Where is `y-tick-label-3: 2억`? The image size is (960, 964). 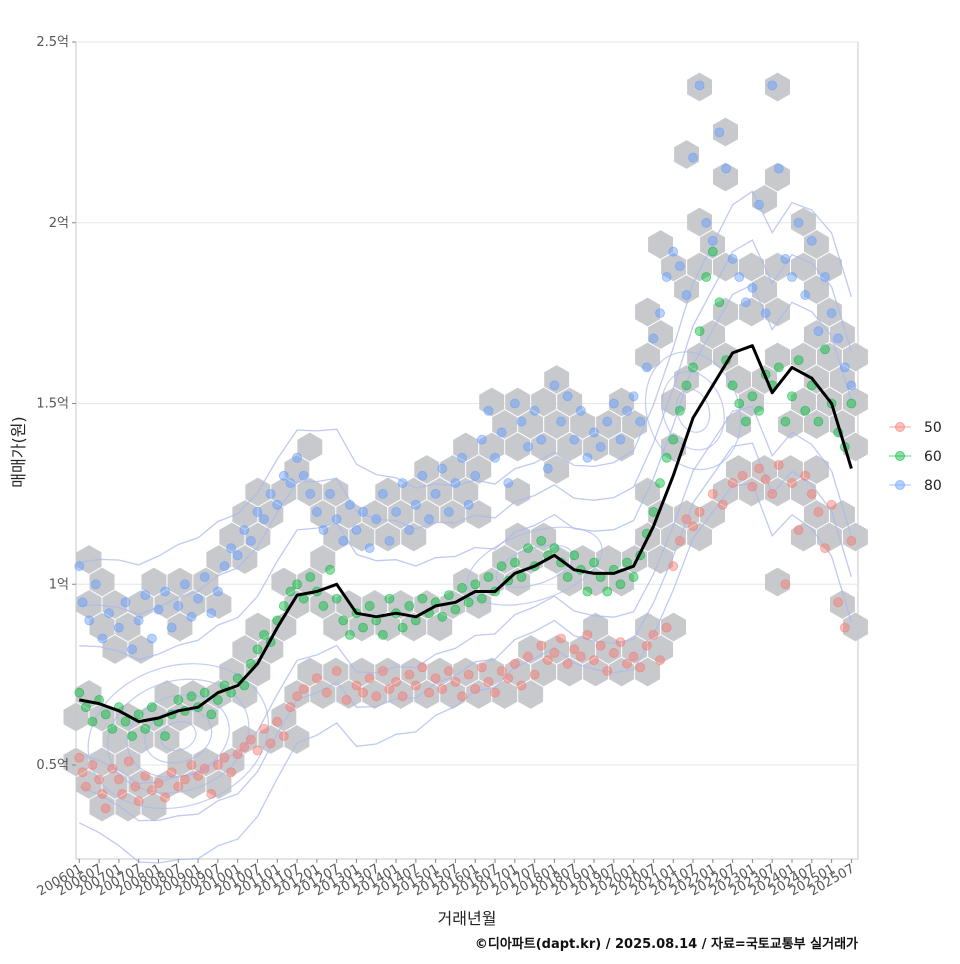
y-tick-label-3: 2억 is located at coordinates (59, 223).